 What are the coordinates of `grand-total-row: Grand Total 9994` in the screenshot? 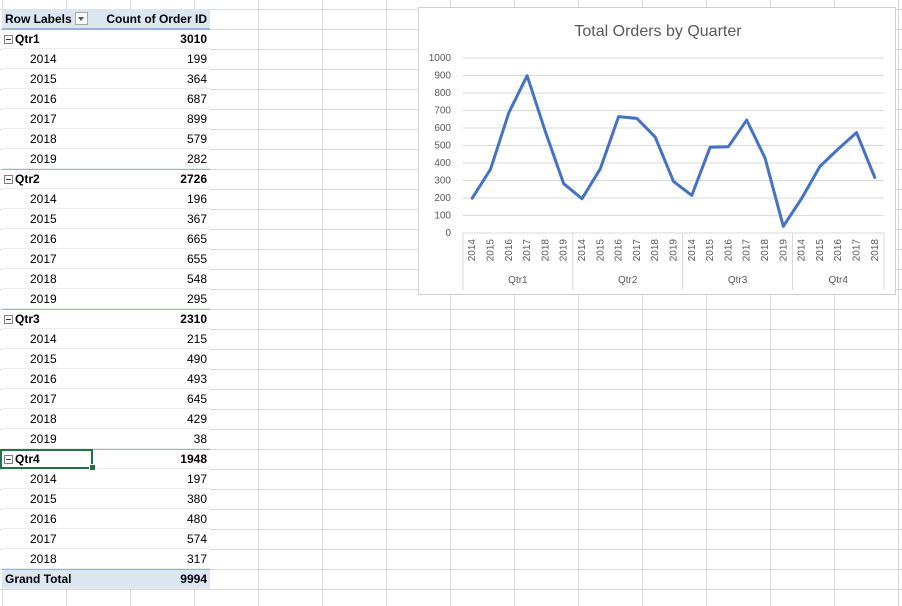 It's located at (106, 579).